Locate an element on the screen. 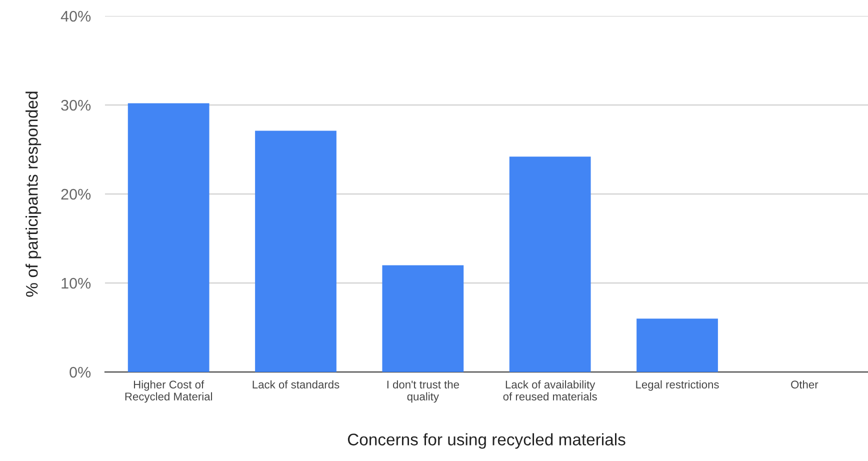  x-tick-label: I don't trust the quality is located at coordinates (423, 391).